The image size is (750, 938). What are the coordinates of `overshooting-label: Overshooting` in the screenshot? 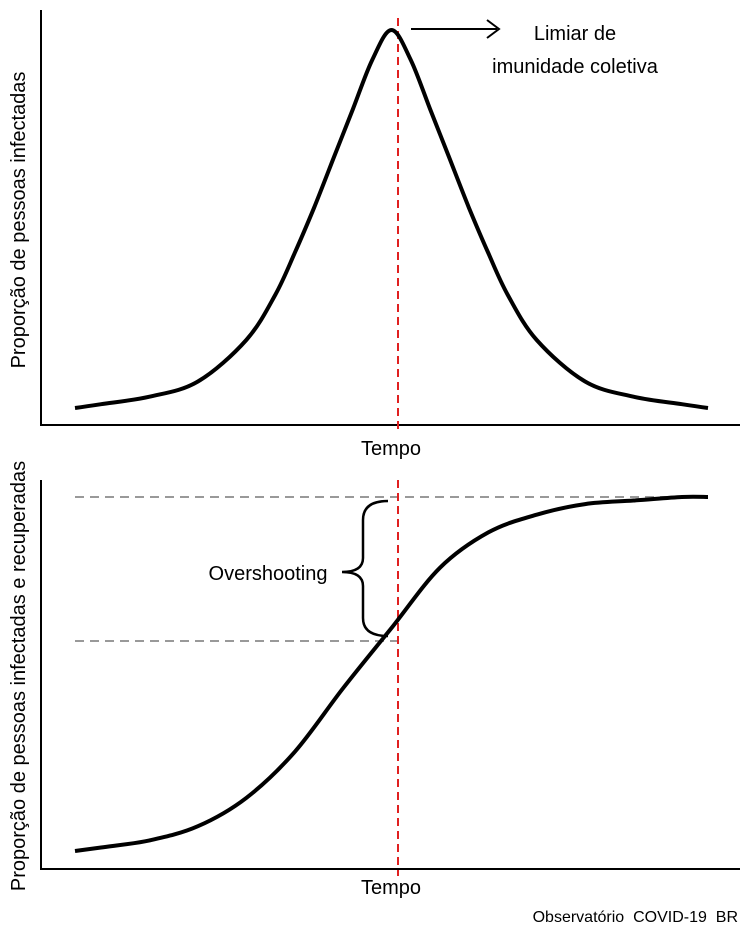 It's located at (268, 574).